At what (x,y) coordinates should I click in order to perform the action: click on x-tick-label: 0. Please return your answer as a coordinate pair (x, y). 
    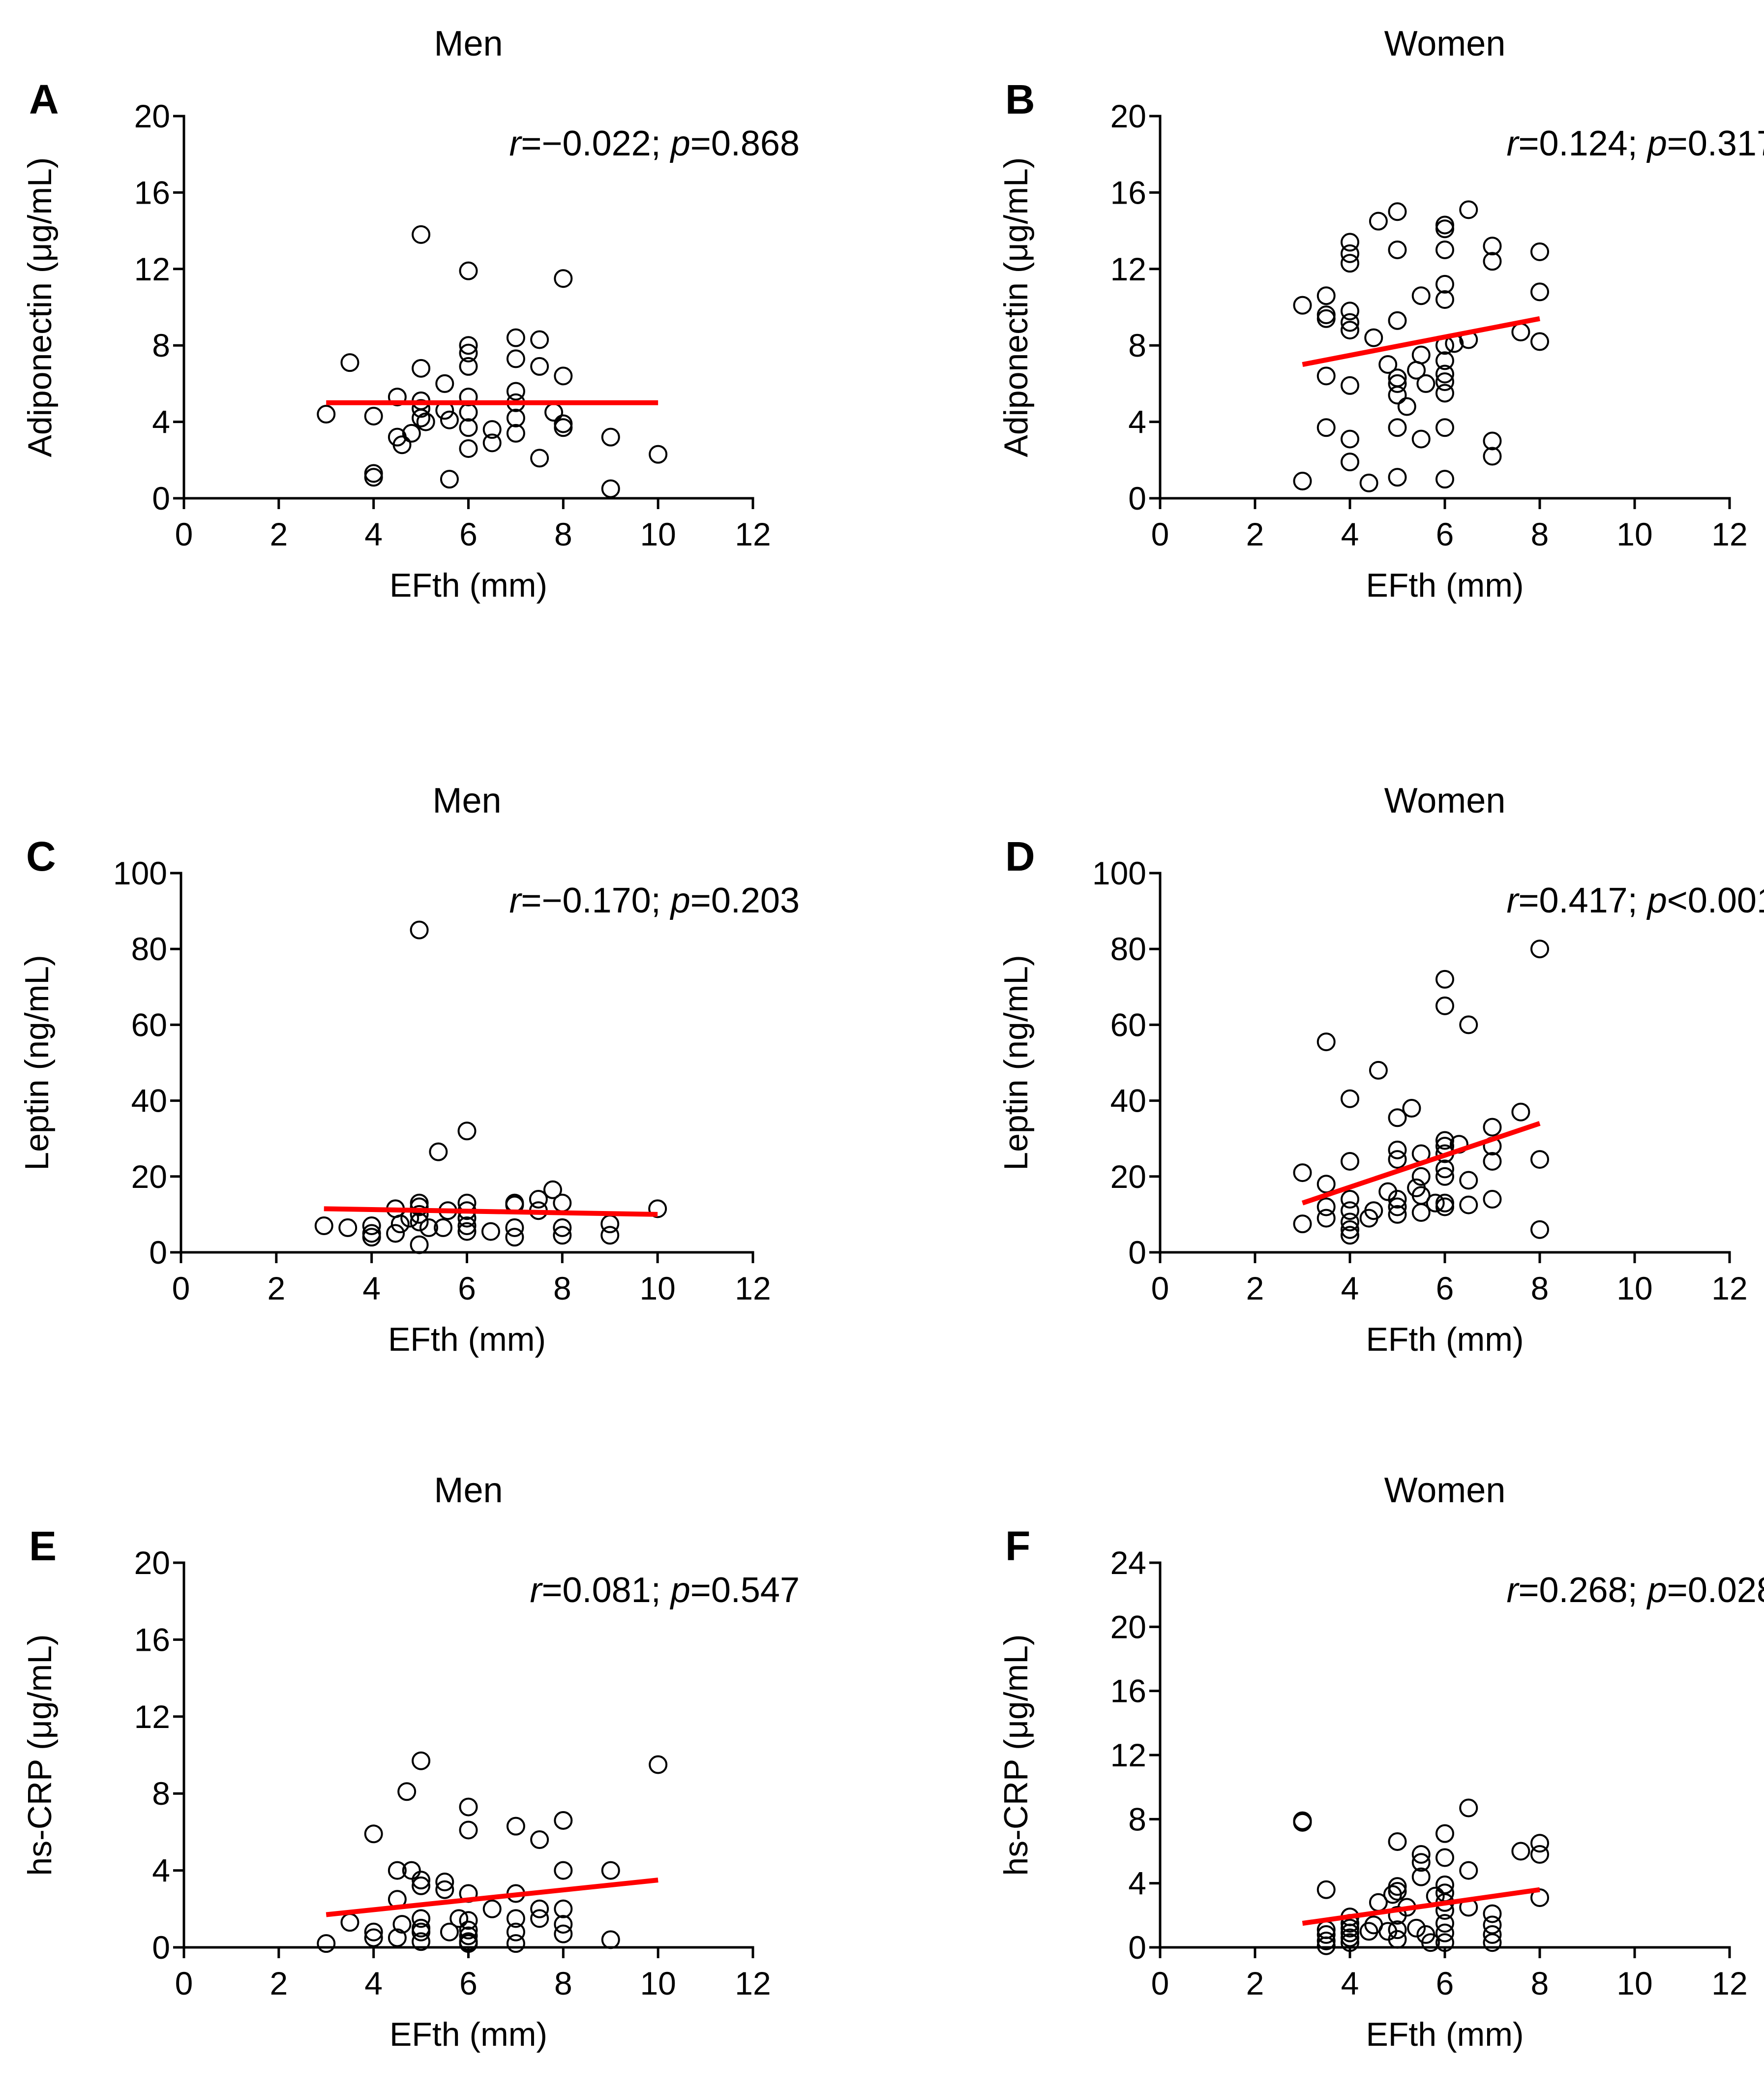
    Looking at the image, I should click on (1160, 1983).